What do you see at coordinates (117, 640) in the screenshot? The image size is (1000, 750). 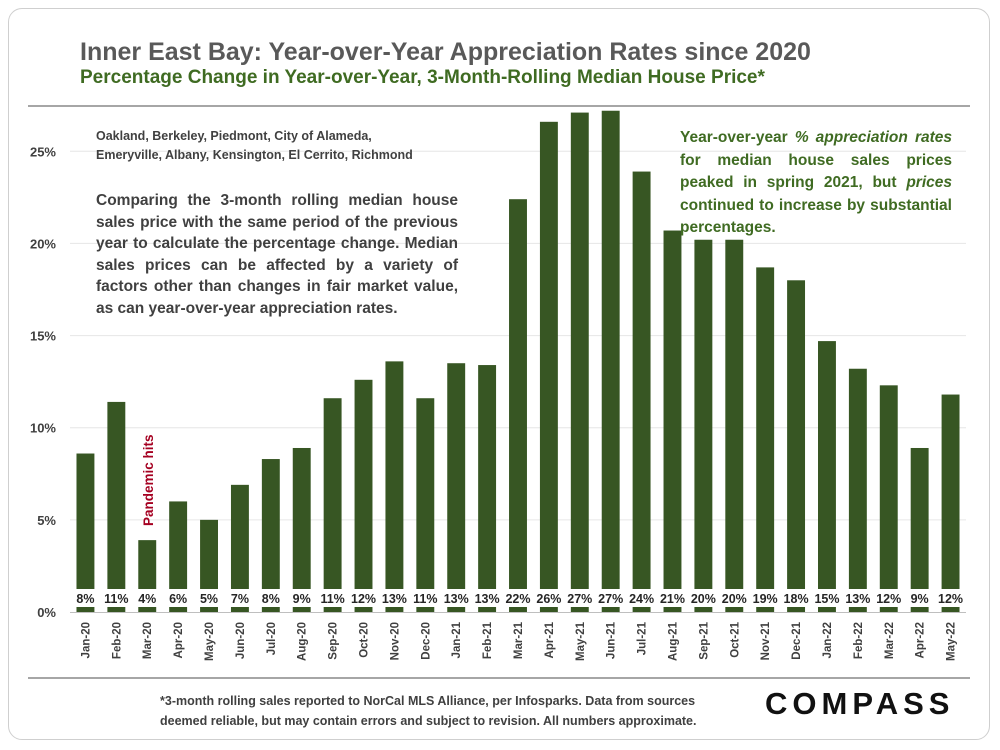 I see `x-tick-label: Feb-20` at bounding box center [117, 640].